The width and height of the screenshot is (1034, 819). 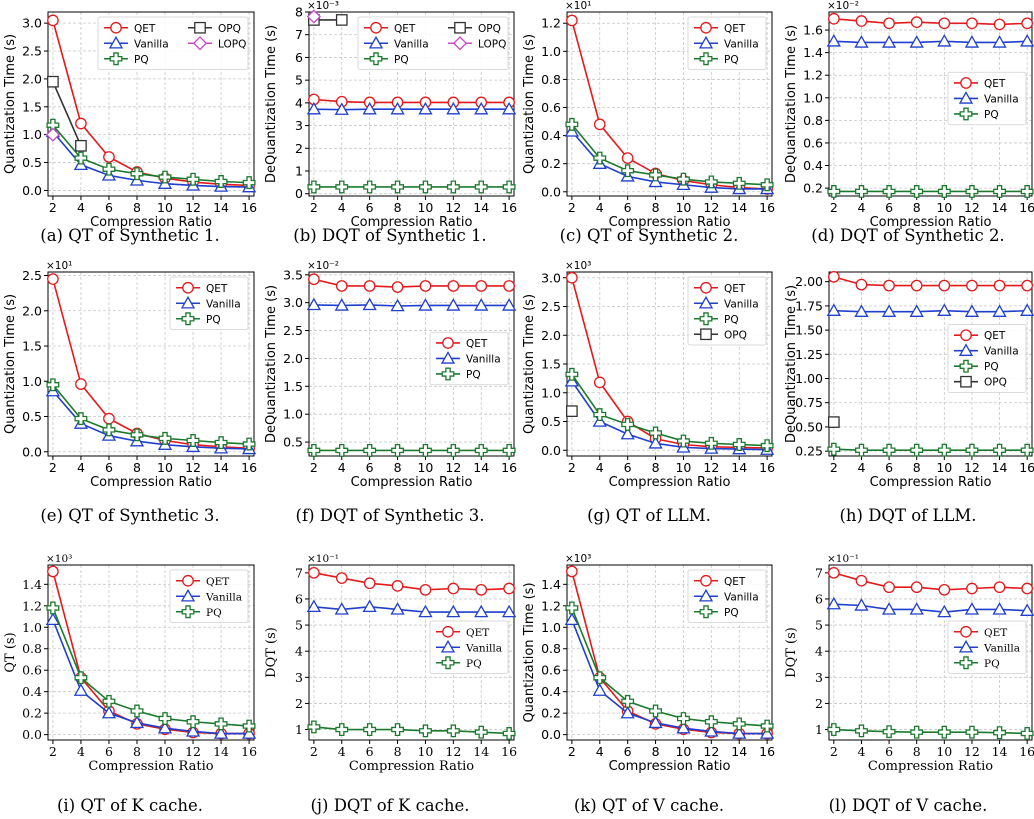 I want to click on legend: QET Vanilla PQ OPQ LOPQ, so click(x=173, y=43).